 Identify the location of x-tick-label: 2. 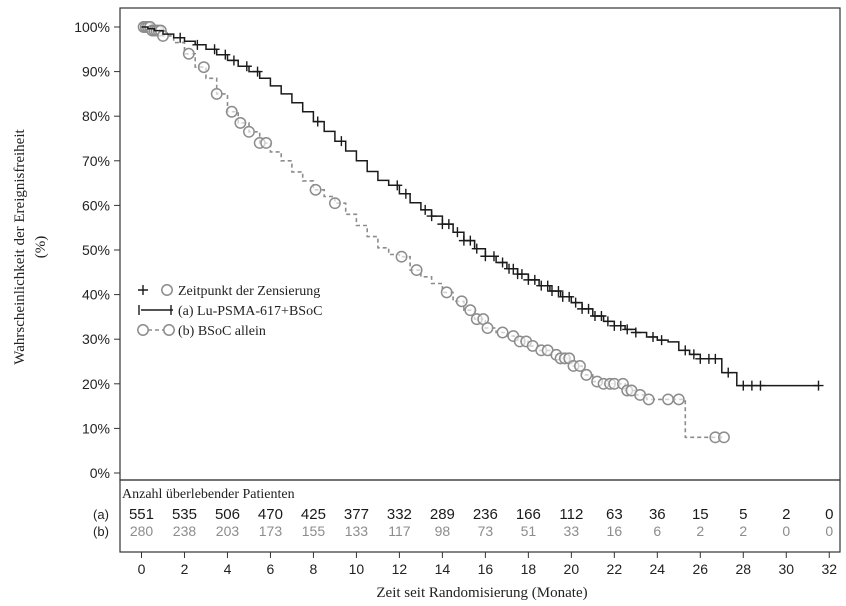
(185, 569).